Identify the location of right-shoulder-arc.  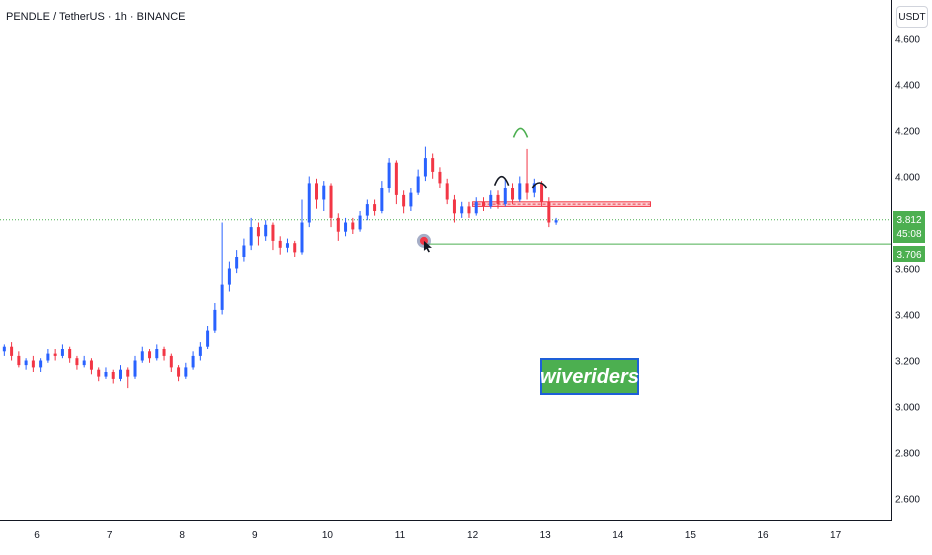
(539, 185).